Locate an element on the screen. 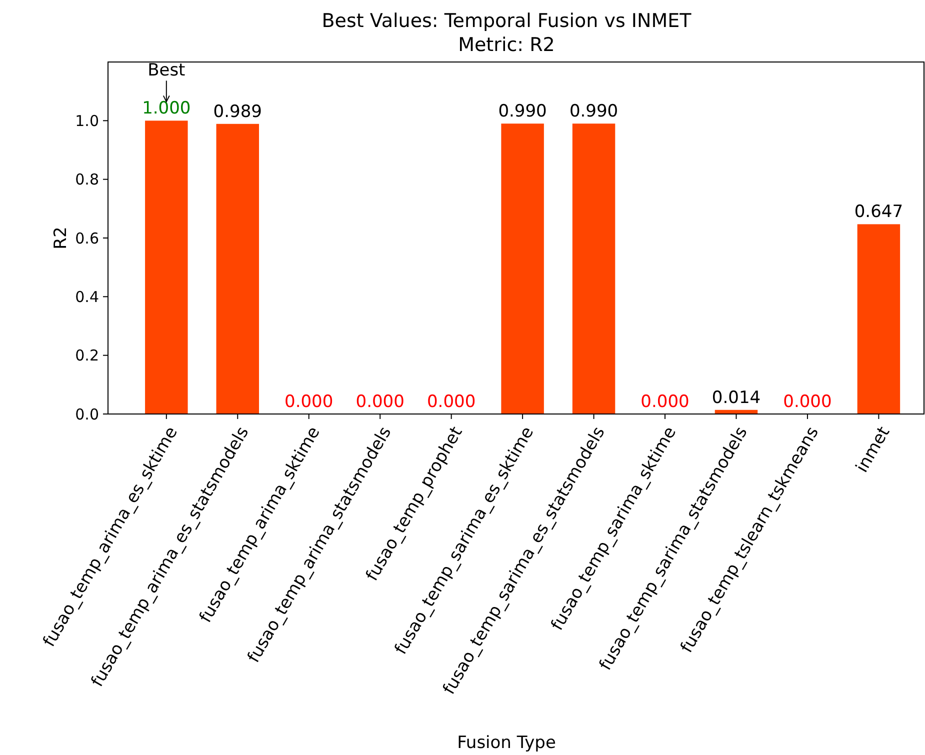 This screenshot has height=755, width=925. data-label: 0.989 is located at coordinates (237, 112).